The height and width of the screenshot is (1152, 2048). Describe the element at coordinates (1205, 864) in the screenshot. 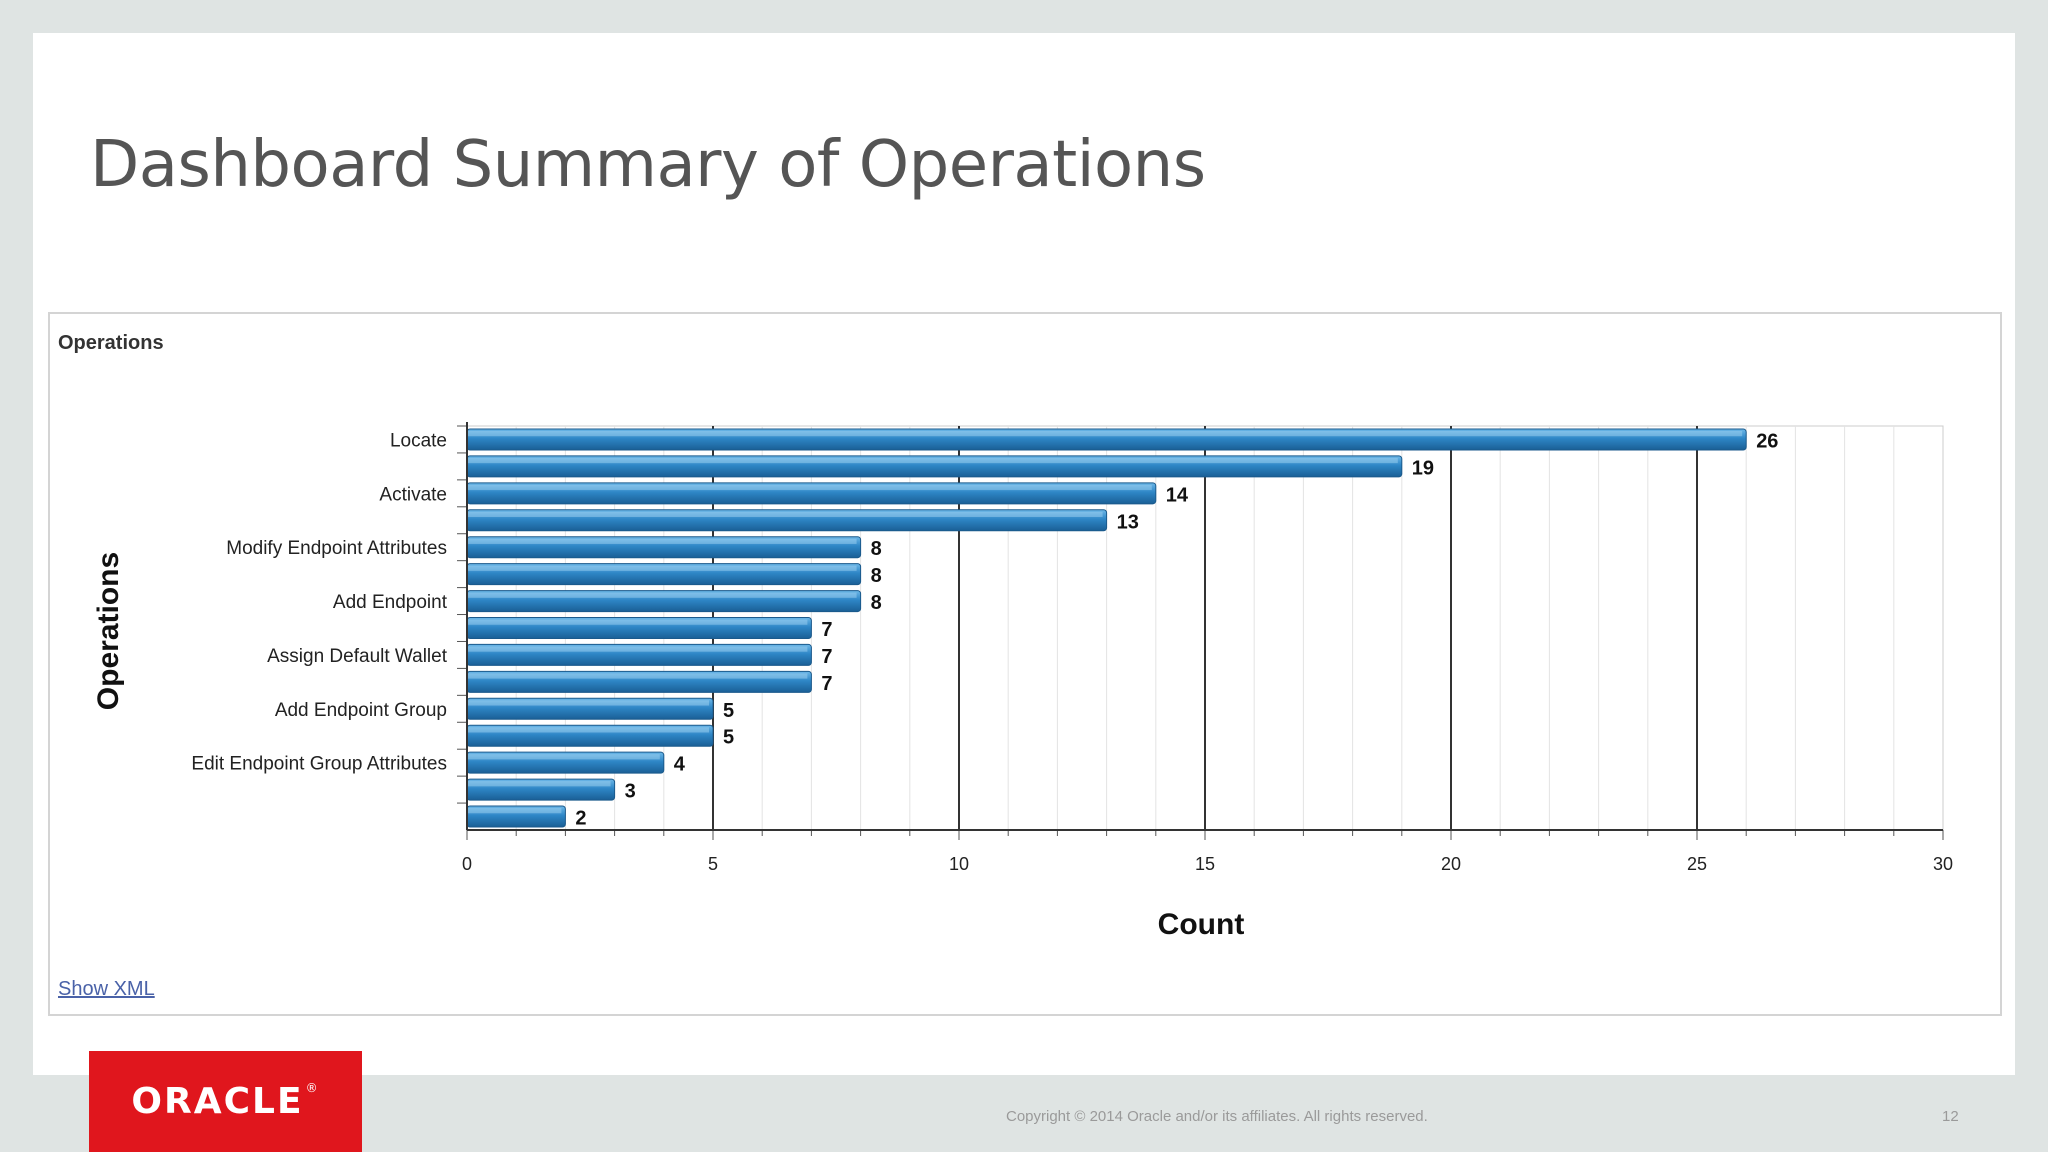

I see `x-tick-label: 15` at that location.